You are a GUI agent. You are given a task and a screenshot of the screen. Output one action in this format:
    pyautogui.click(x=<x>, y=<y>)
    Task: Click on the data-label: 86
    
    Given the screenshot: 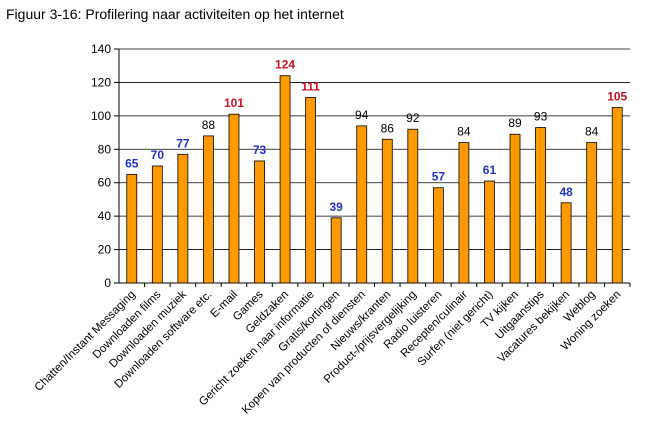 What is the action you would take?
    pyautogui.click(x=388, y=128)
    